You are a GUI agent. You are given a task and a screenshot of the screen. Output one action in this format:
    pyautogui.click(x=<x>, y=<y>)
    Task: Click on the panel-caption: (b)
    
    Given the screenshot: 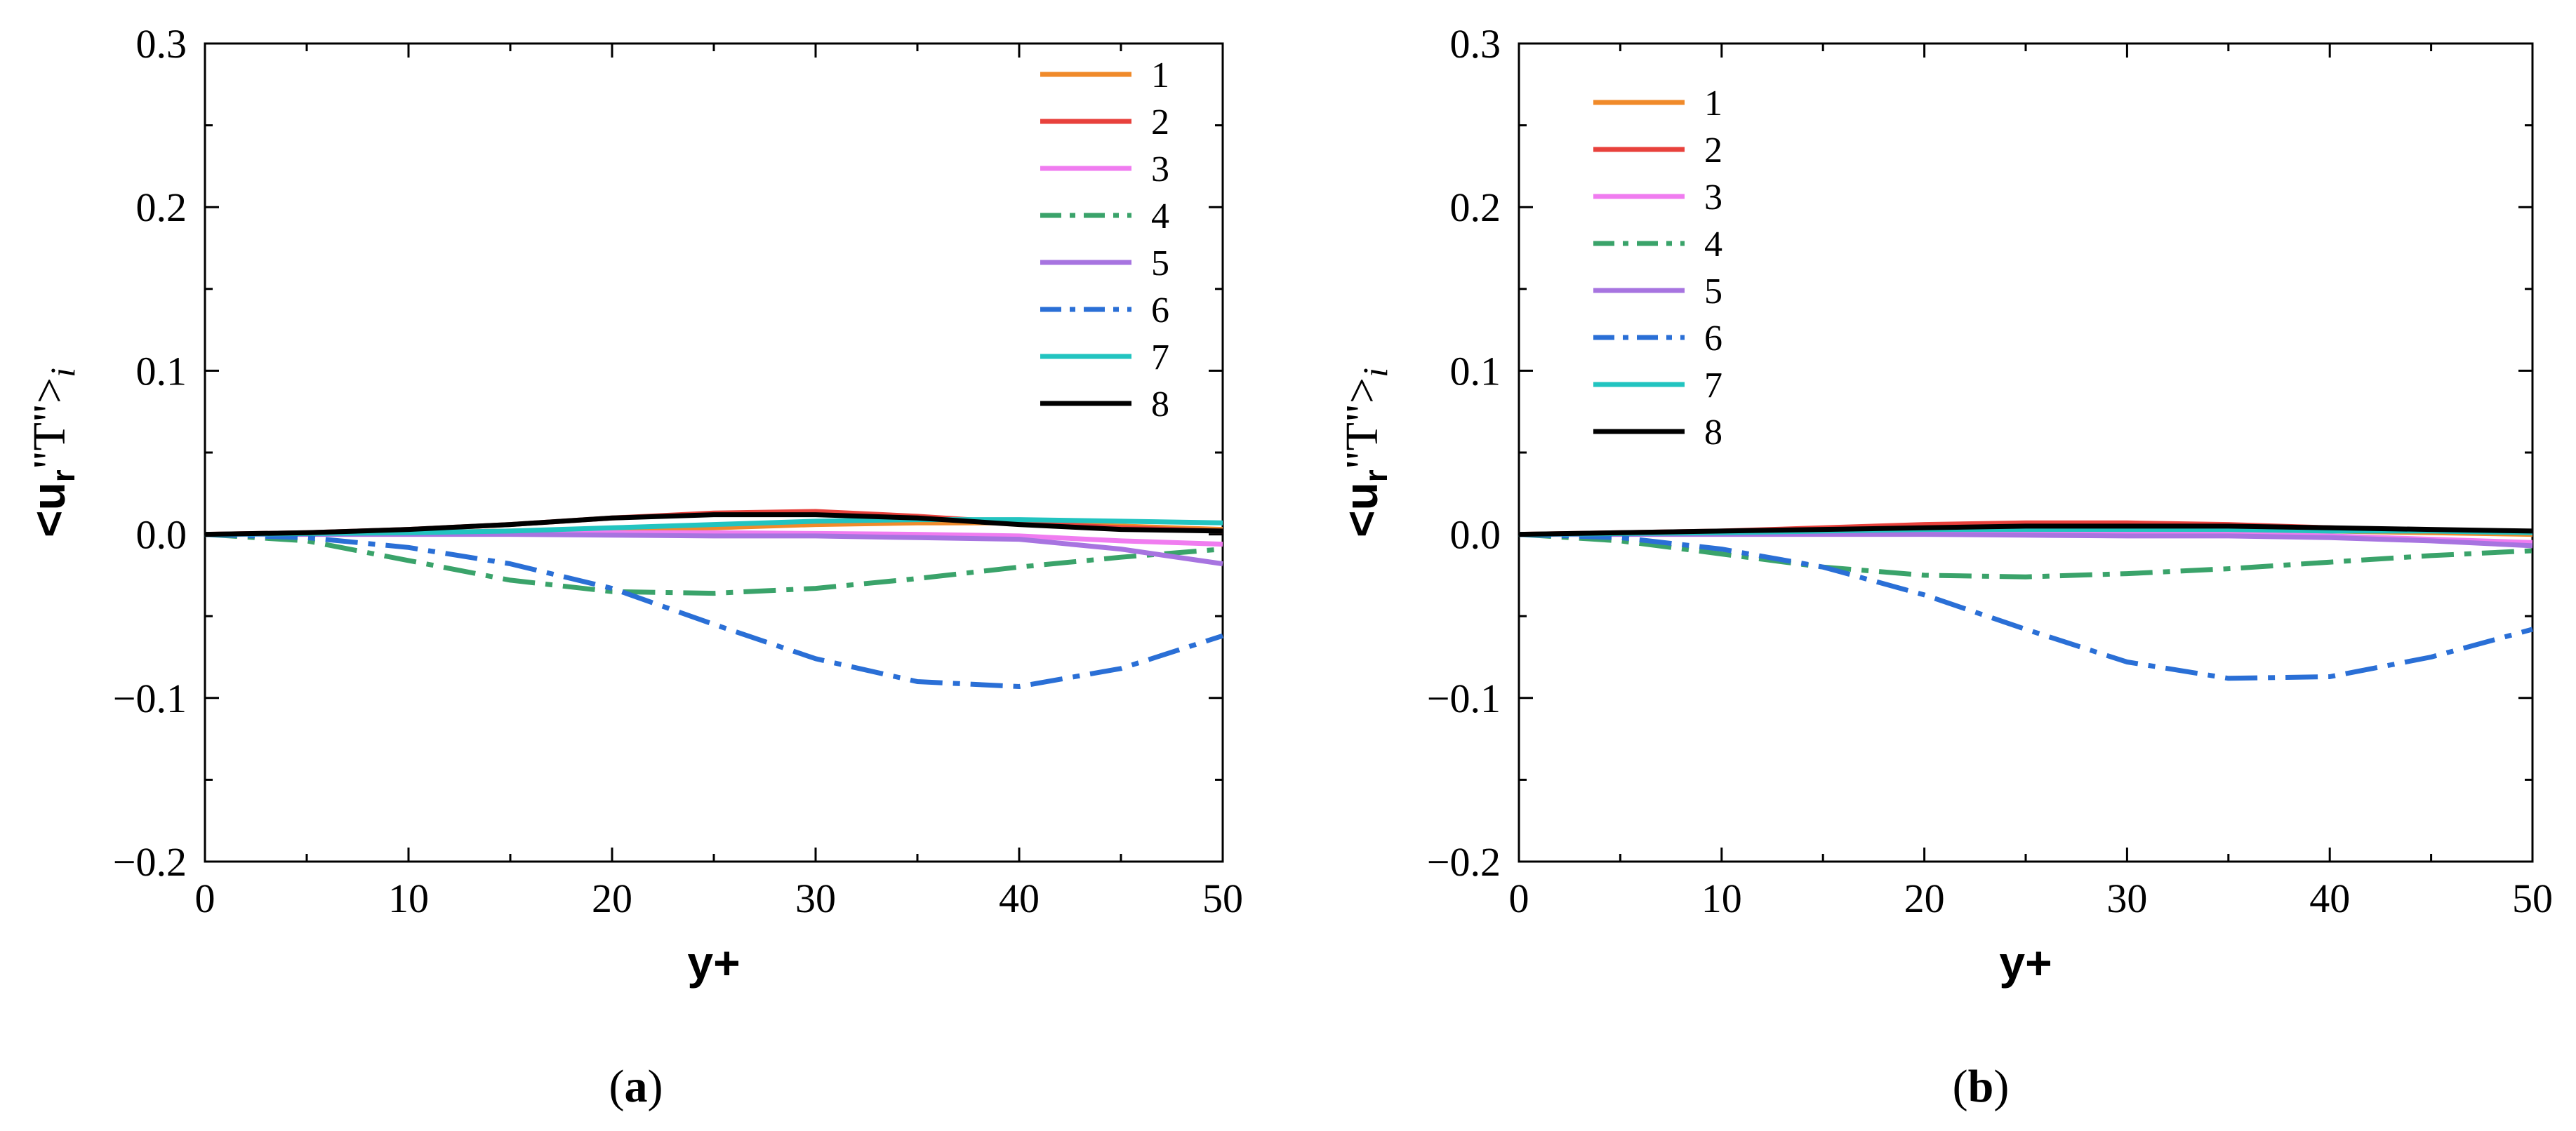 What is the action you would take?
    pyautogui.click(x=1982, y=1086)
    